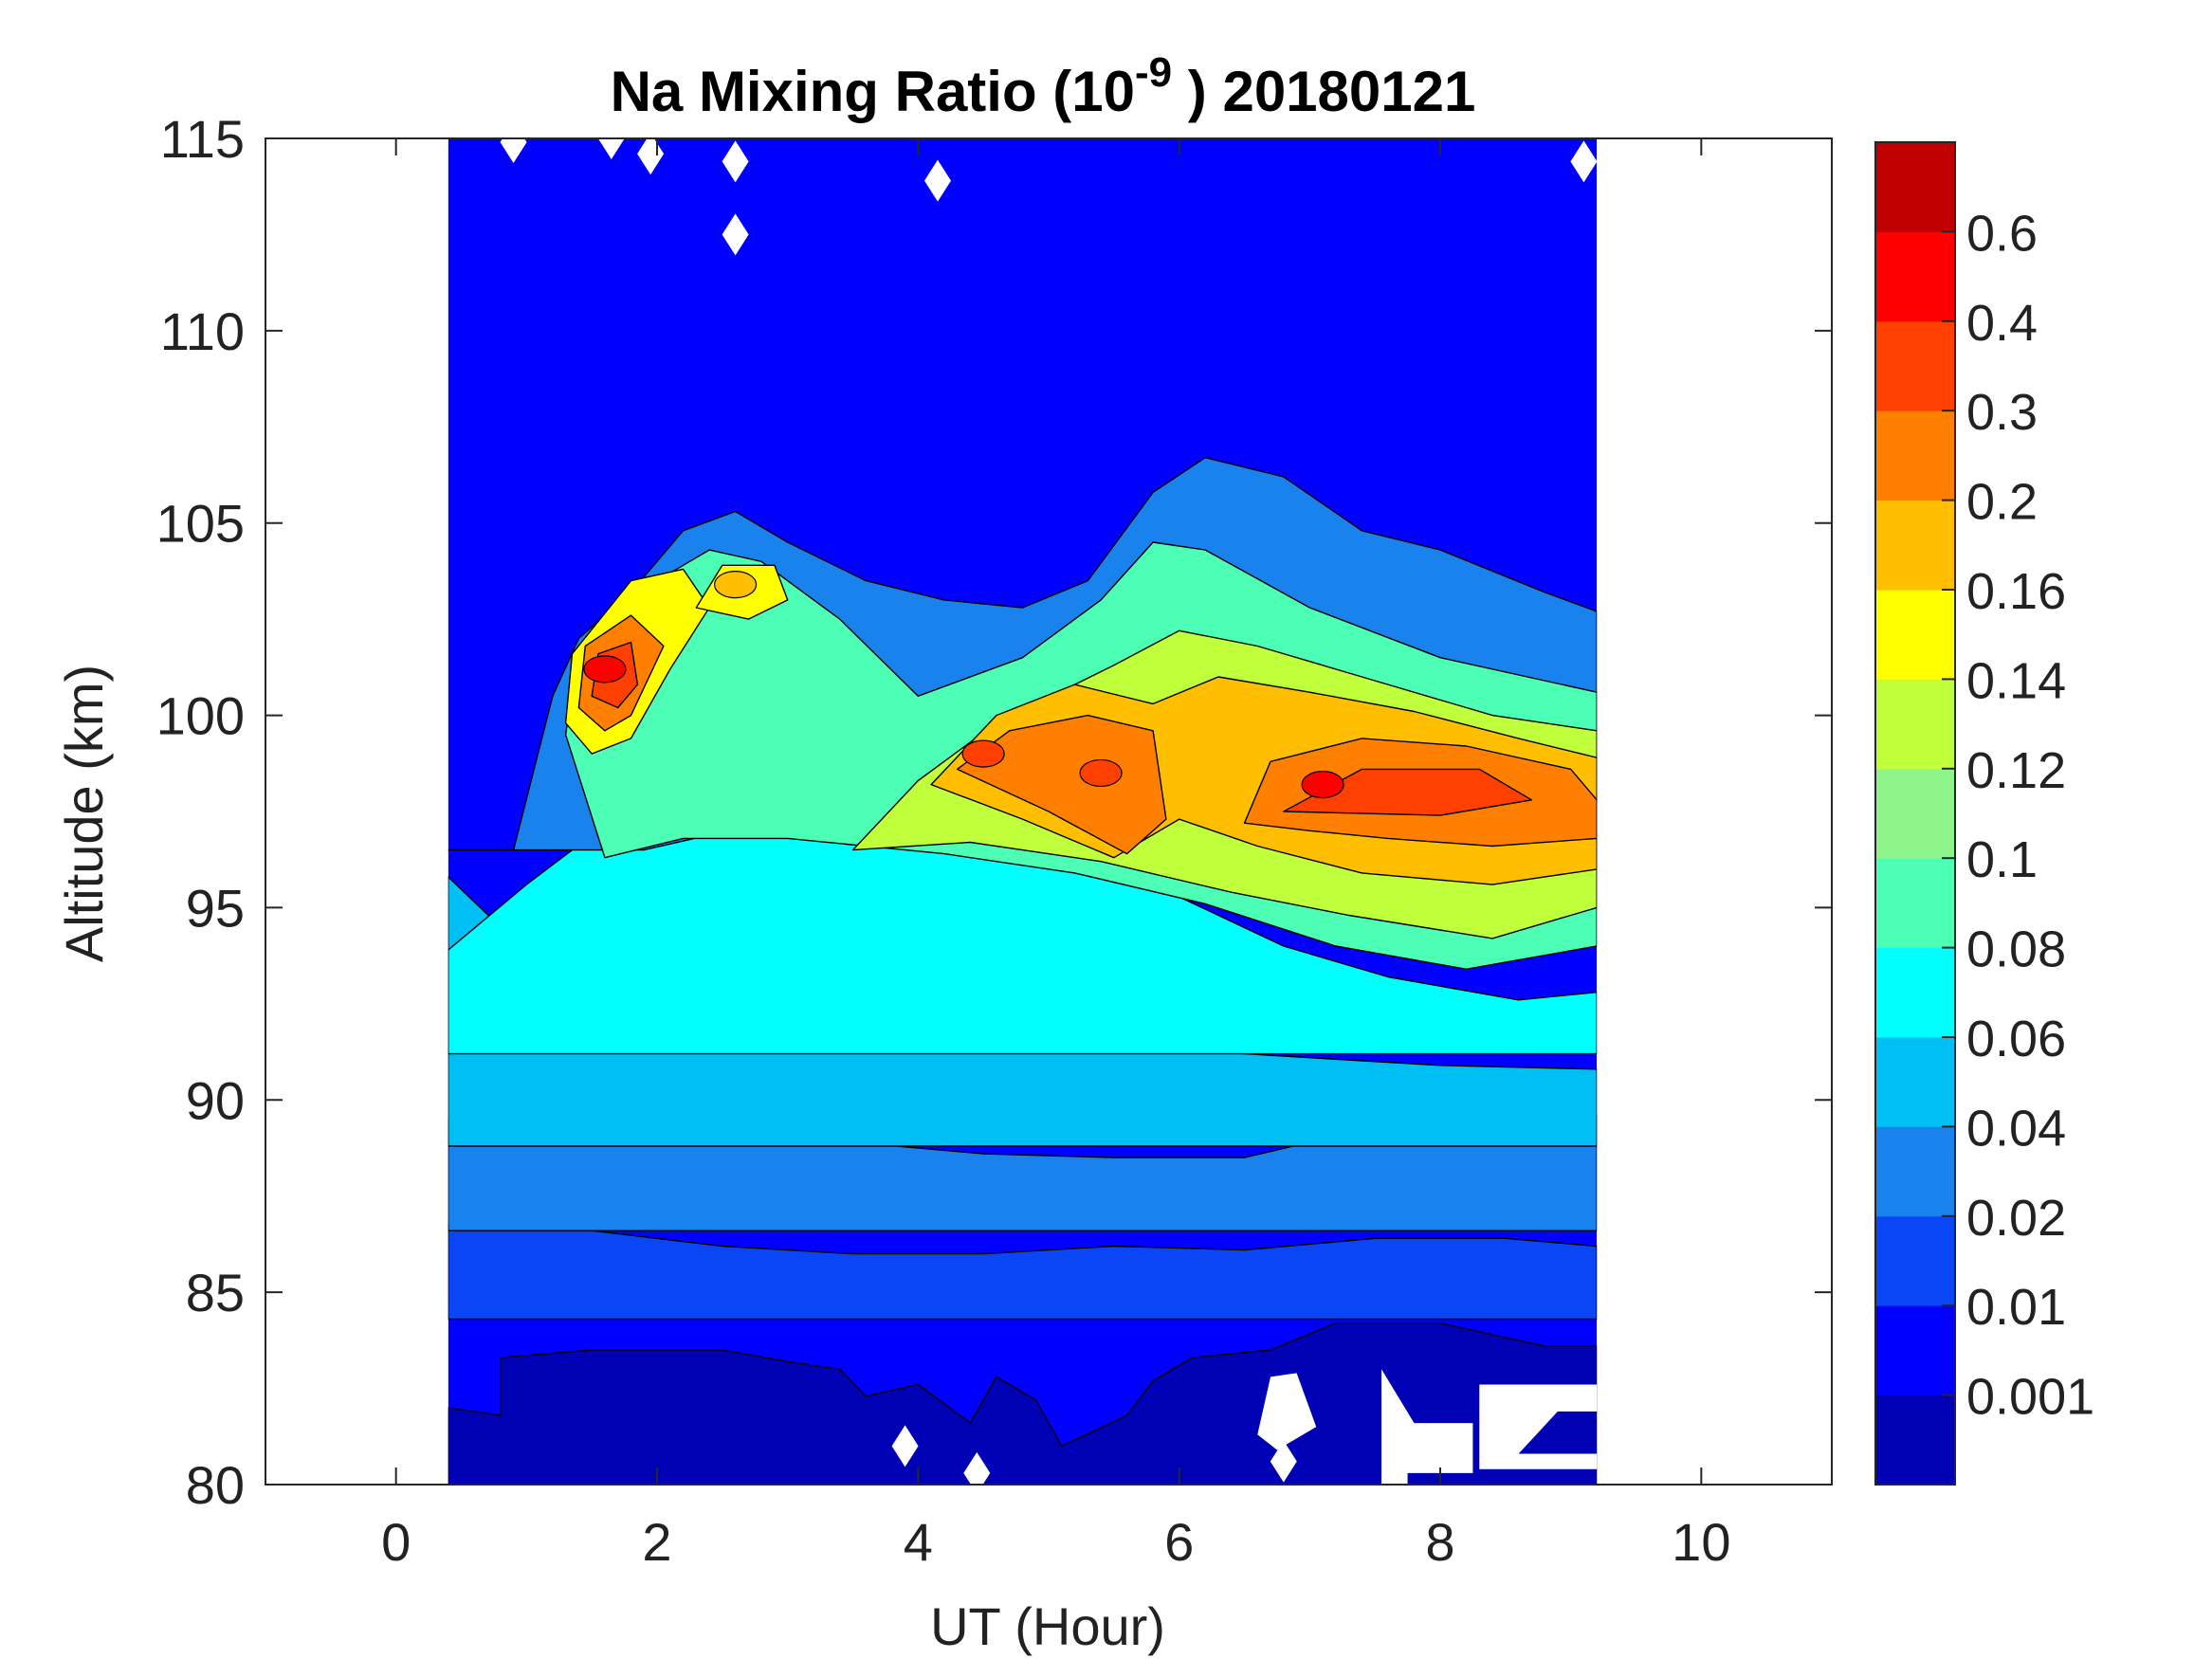 Image resolution: width=2212 pixels, height=1659 pixels. I want to click on y-tick-label: 85, so click(215, 1292).